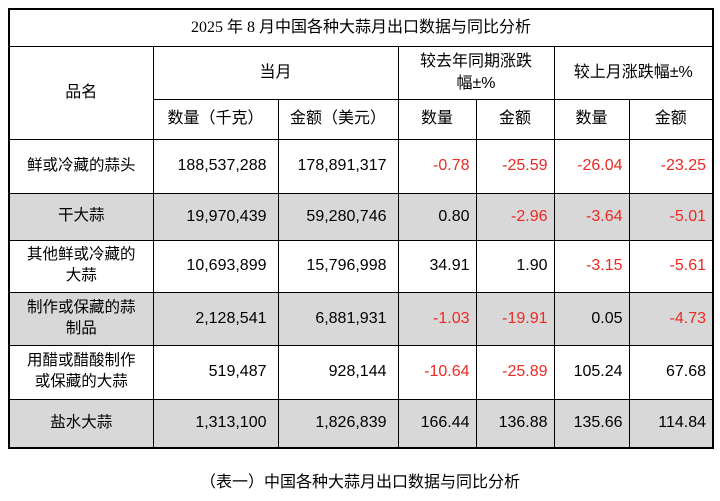 The width and height of the screenshot is (720, 501). What do you see at coordinates (338, 119) in the screenshot?
I see `header-amount-usd: 金额（美元）` at bounding box center [338, 119].